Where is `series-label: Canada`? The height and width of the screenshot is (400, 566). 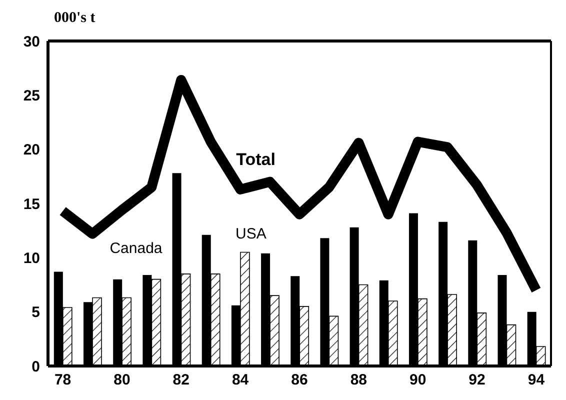
series-label: Canada is located at coordinates (136, 249).